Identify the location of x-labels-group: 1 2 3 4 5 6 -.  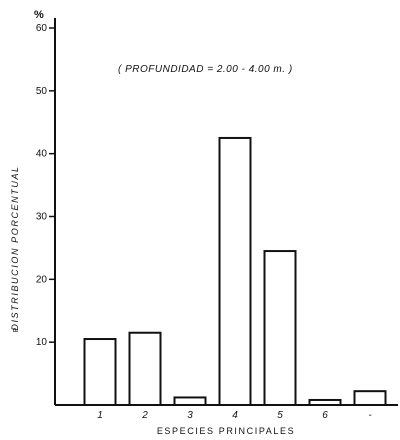
(234, 415).